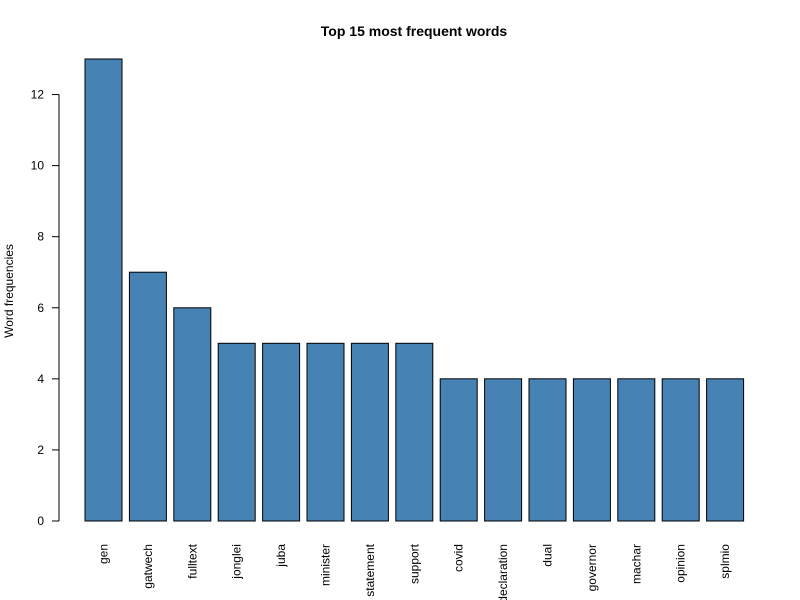 The height and width of the screenshot is (600, 800). I want to click on x-tick-label: support, so click(414, 563).